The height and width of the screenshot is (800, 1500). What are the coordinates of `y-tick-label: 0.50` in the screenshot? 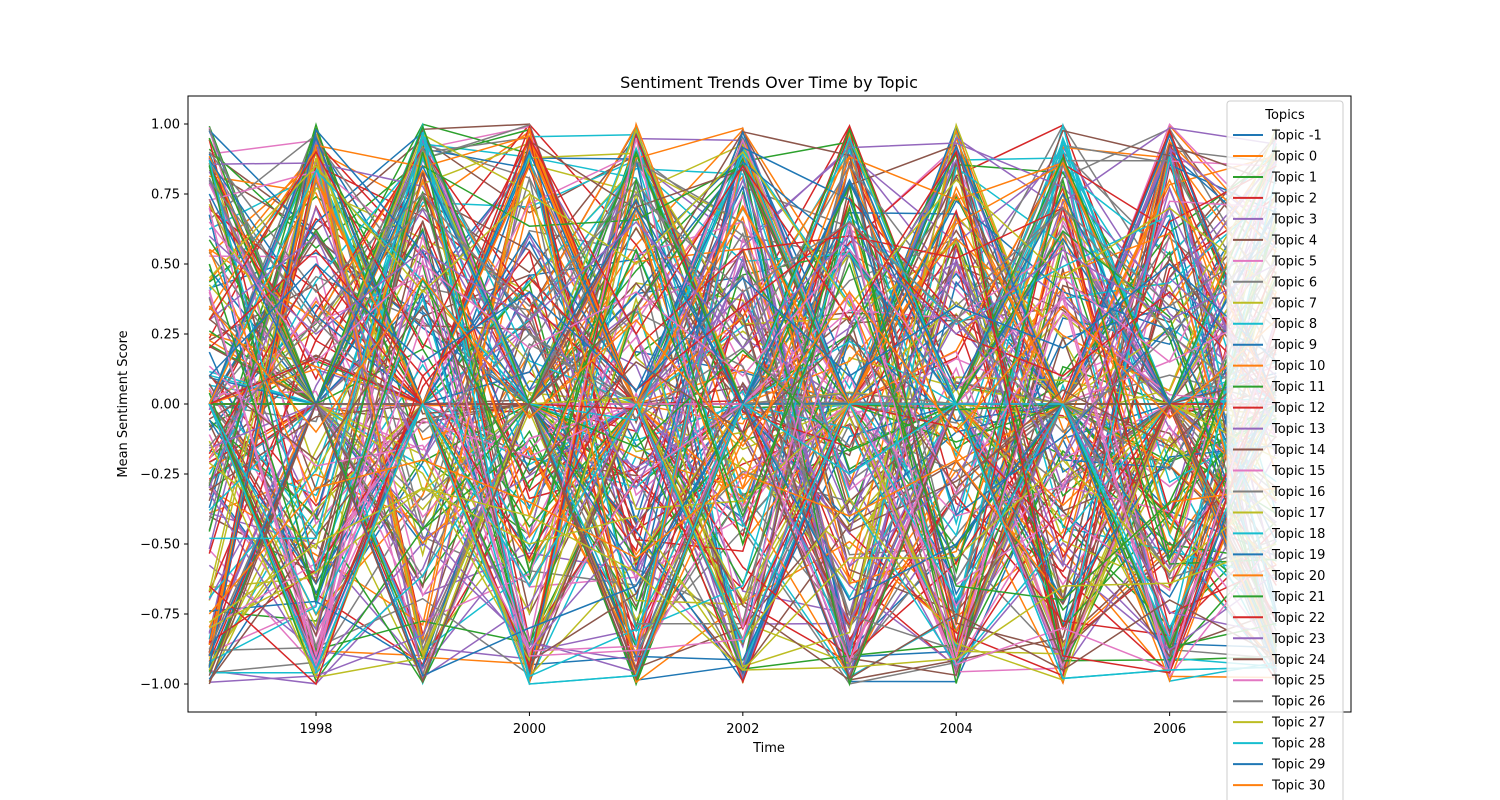 It's located at (165, 265).